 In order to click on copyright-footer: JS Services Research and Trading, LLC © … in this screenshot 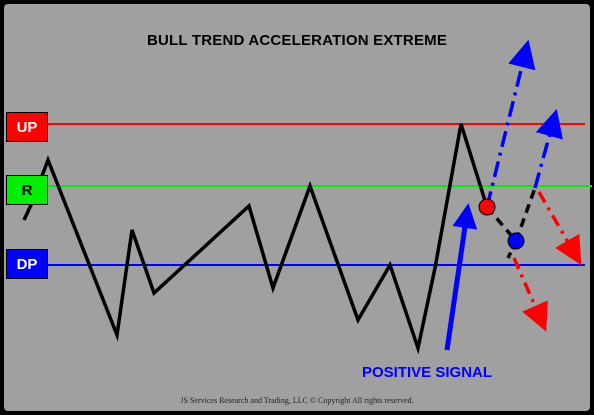, I will do `click(297, 400)`.